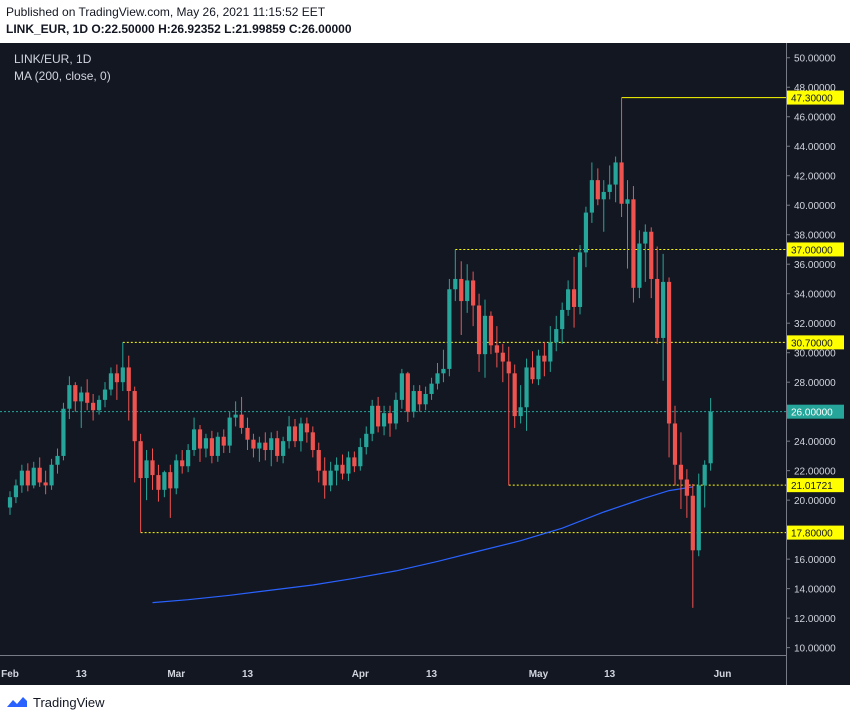 This screenshot has width=850, height=720. What do you see at coordinates (815, 501) in the screenshot?
I see `y-tick-label: 20.00000` at bounding box center [815, 501].